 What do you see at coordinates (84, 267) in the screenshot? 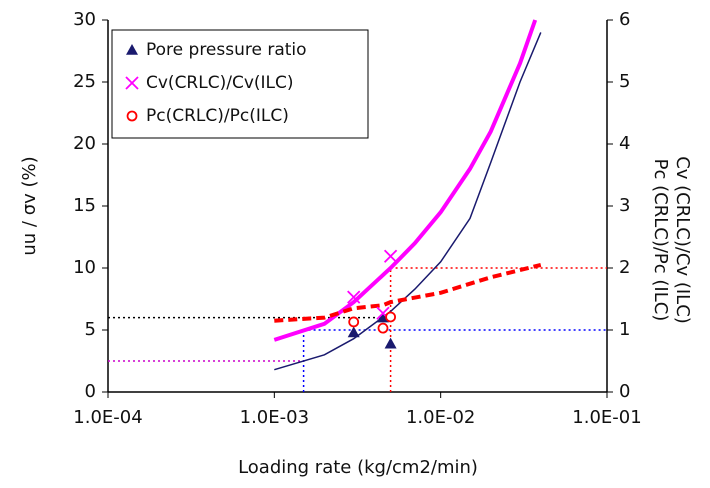
I see `y-tick-label: 10` at bounding box center [84, 267].